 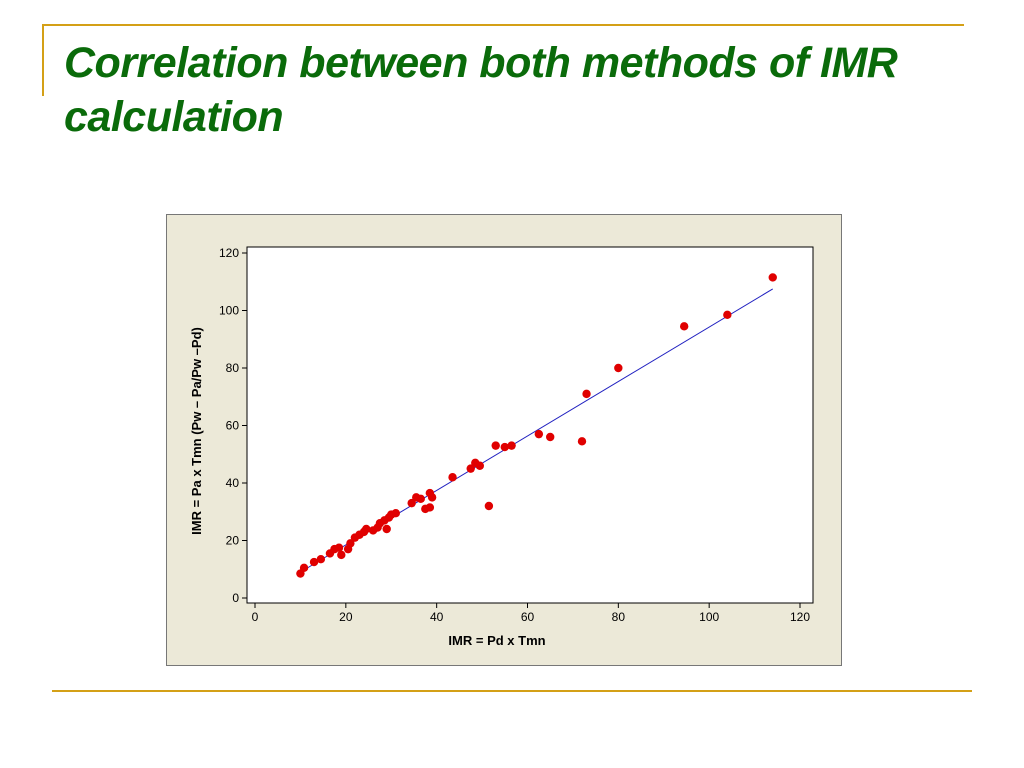 What do you see at coordinates (233, 541) in the screenshot?
I see `y-tick-label: 20` at bounding box center [233, 541].